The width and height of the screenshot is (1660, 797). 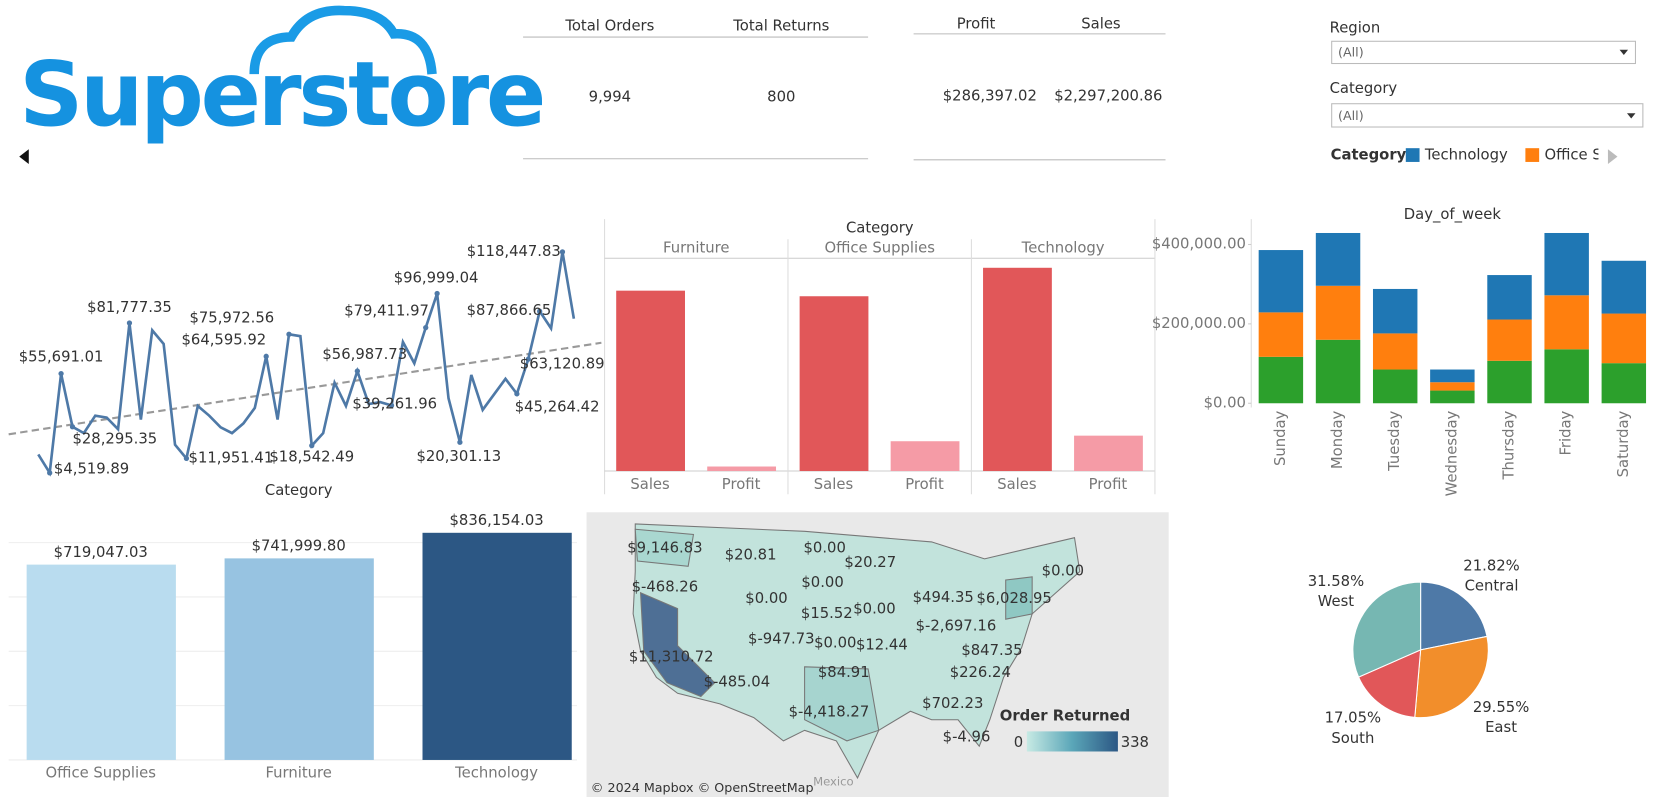 What do you see at coordinates (1491, 565) in the screenshot?
I see `data-label: 21.82%` at bounding box center [1491, 565].